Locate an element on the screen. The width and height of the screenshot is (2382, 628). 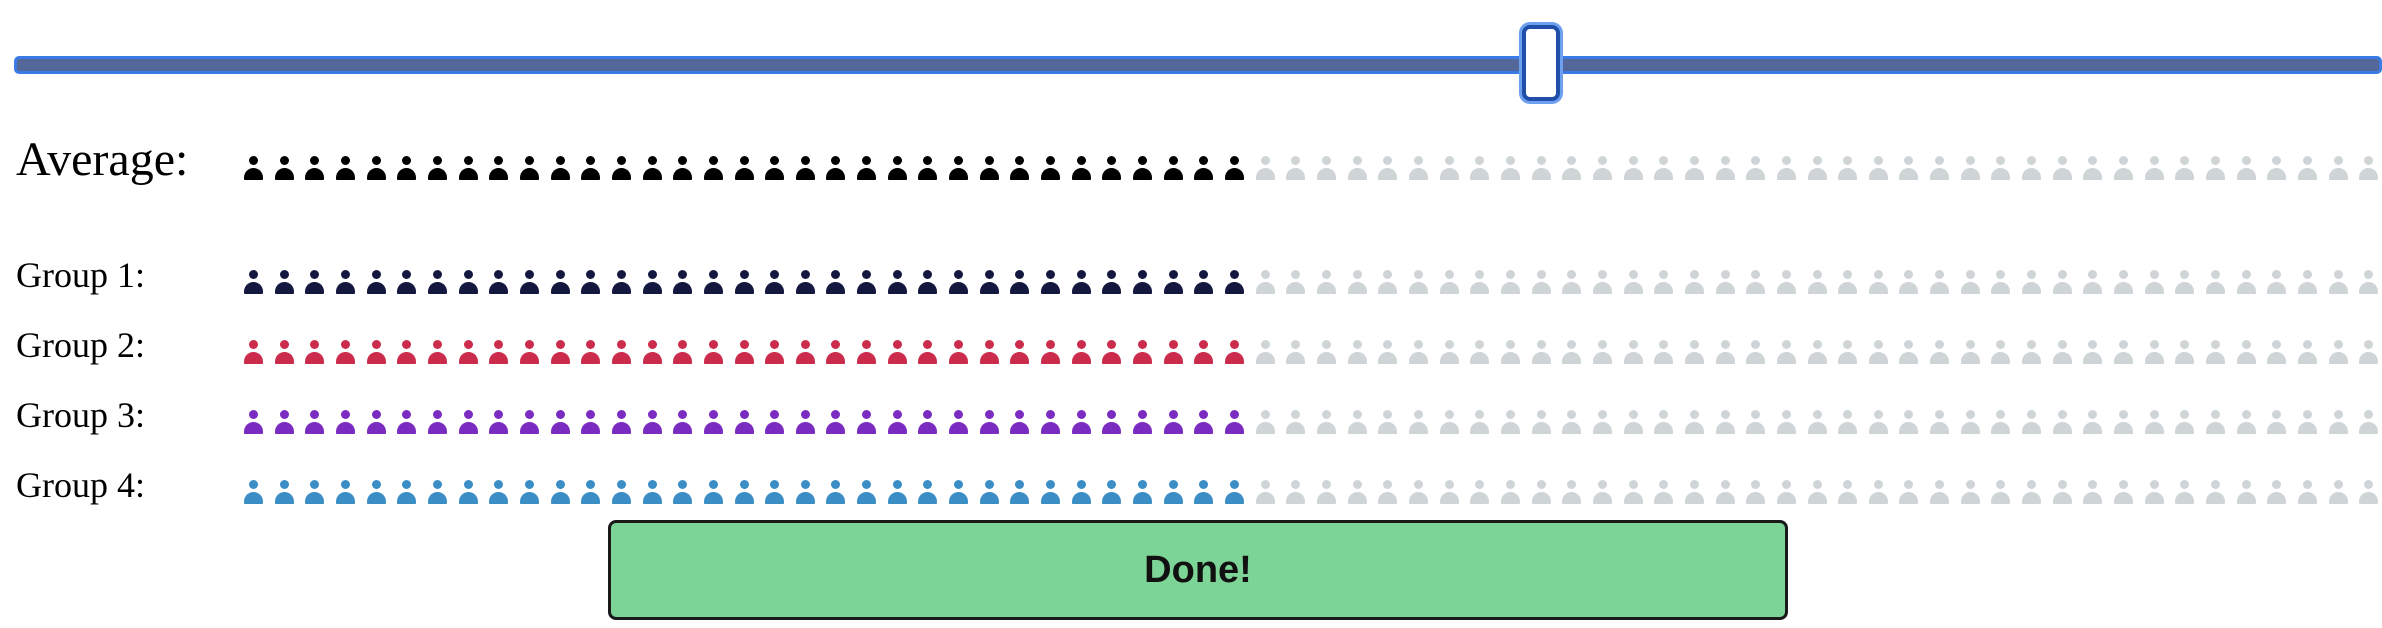
slider-thumb is located at coordinates (1541, 63).